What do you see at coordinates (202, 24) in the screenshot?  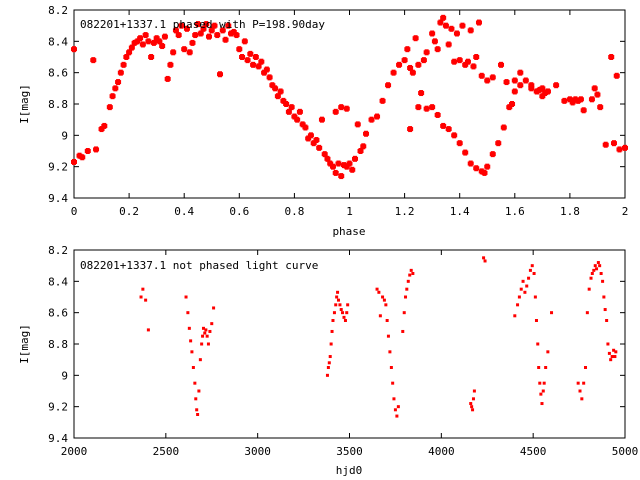 I see `chart-title: 082201+1337.1 phased with P=198.90day` at bounding box center [202, 24].